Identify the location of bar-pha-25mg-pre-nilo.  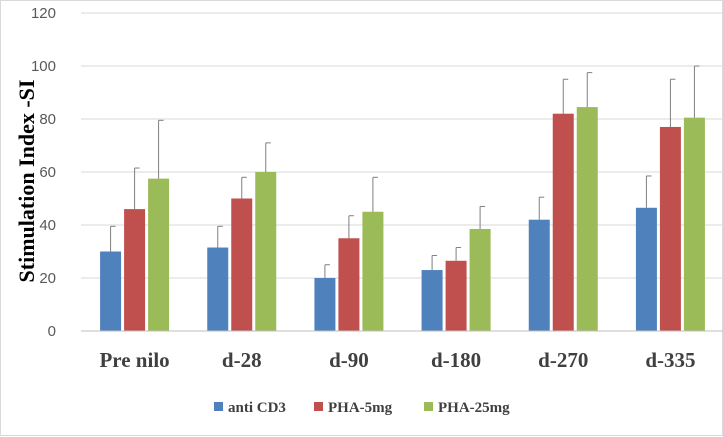
(159, 254).